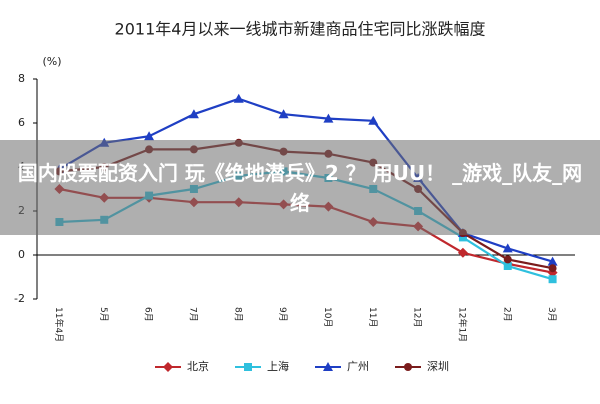 The height and width of the screenshot is (404, 600). What do you see at coordinates (21, 254) in the screenshot?
I see `y-tick-label: 0` at bounding box center [21, 254].